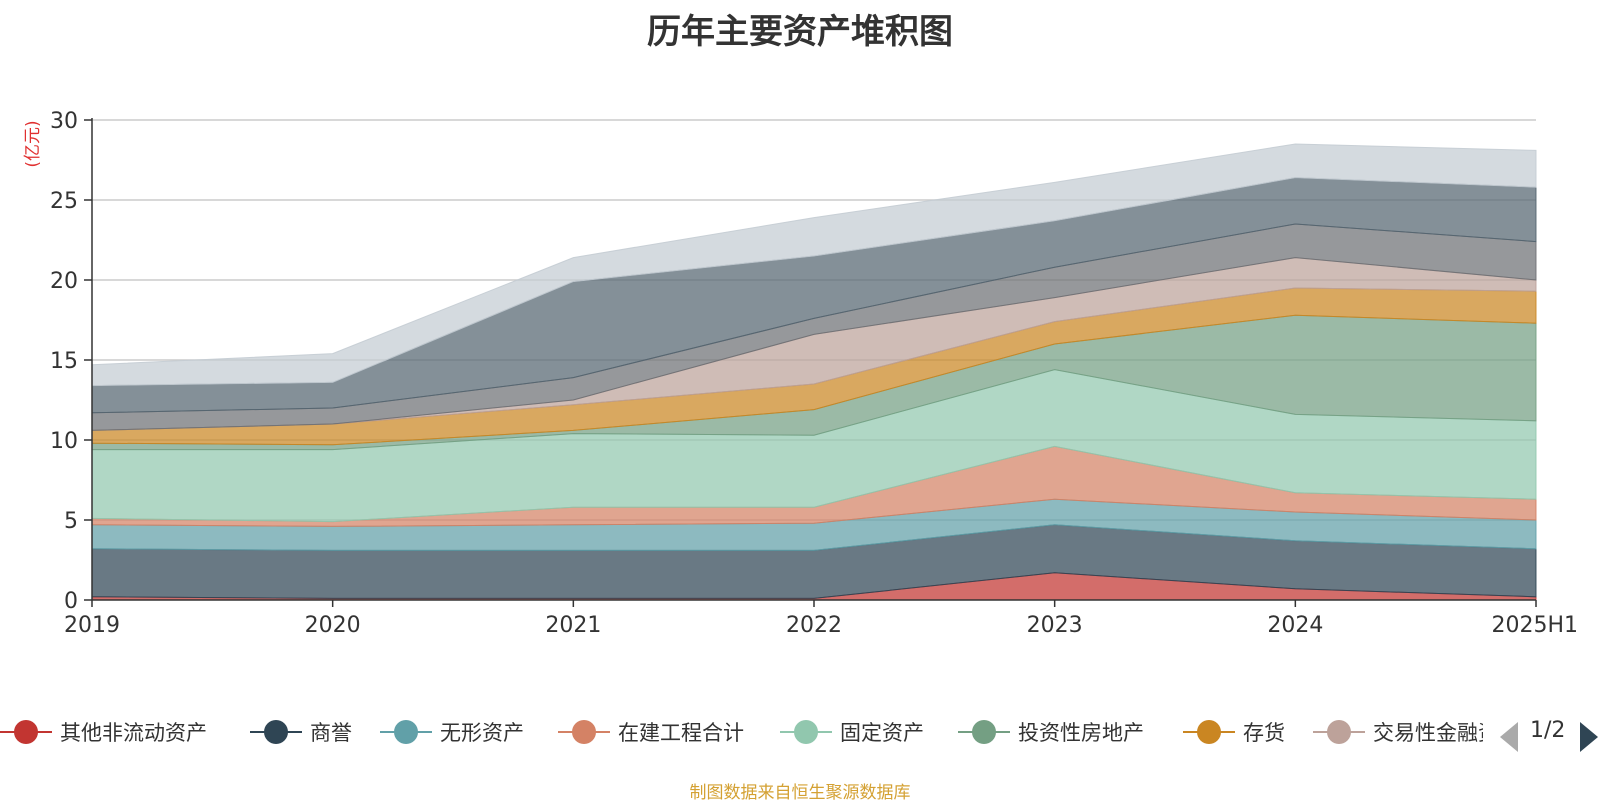 The height and width of the screenshot is (803, 1600). I want to click on legend-label: 在建工程合计, so click(681, 733).